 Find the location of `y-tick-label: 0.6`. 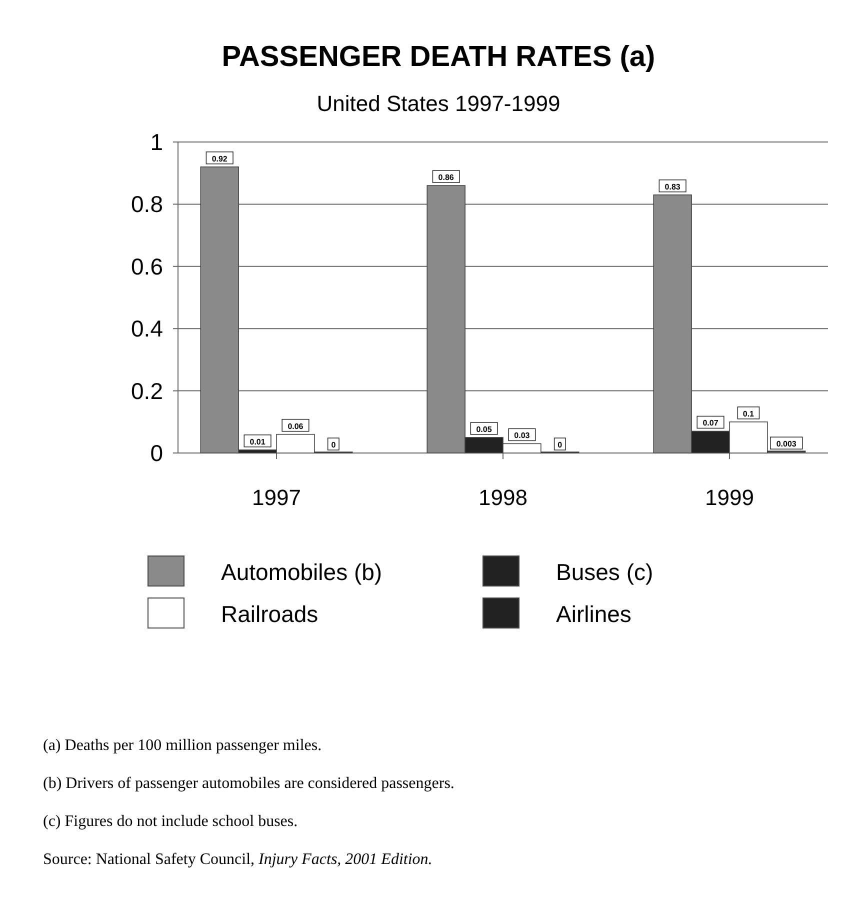

y-tick-label: 0.6 is located at coordinates (147, 266).